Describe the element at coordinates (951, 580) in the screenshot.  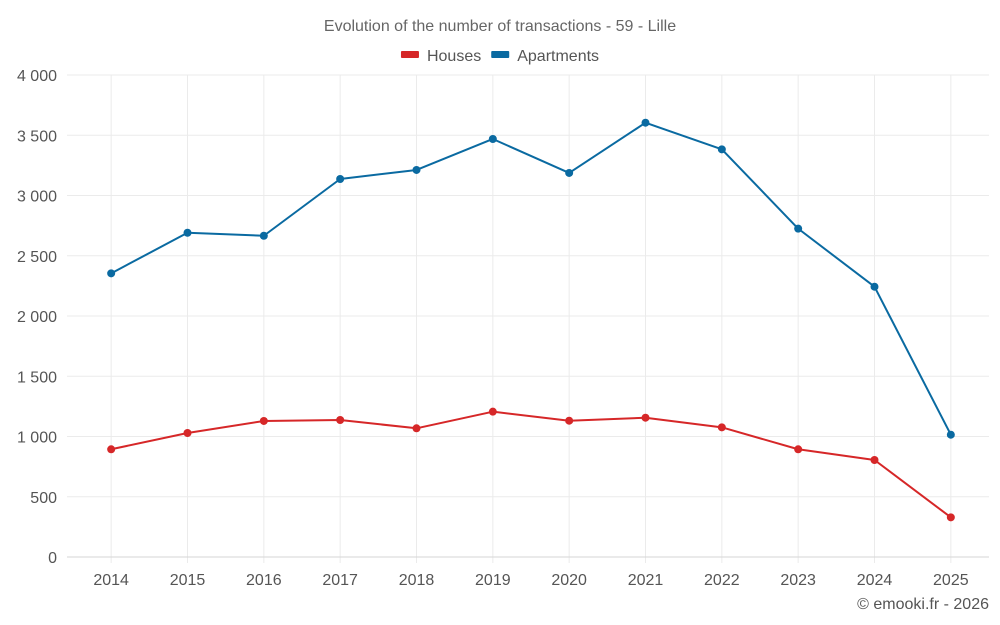
I see `x-tick-label: 2025` at that location.